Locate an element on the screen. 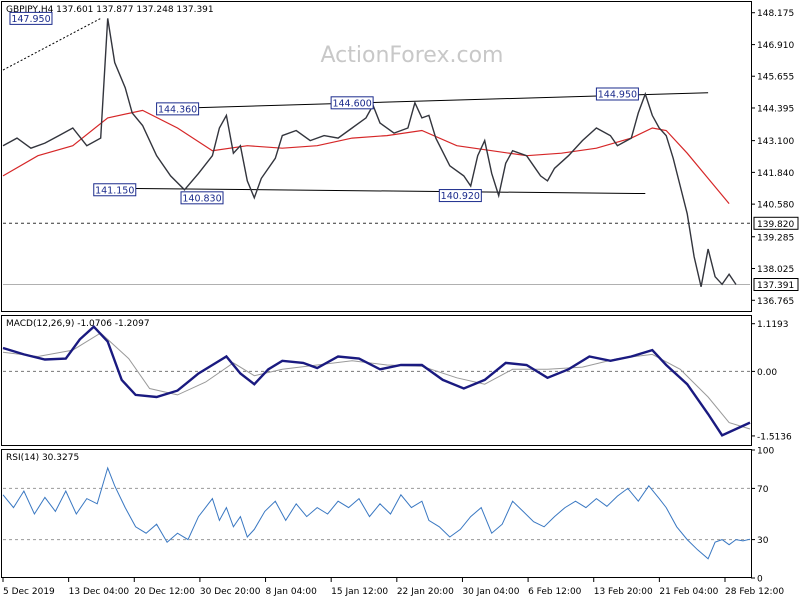 The height and width of the screenshot is (600, 800). price-annotation: 140.920 is located at coordinates (460, 196).